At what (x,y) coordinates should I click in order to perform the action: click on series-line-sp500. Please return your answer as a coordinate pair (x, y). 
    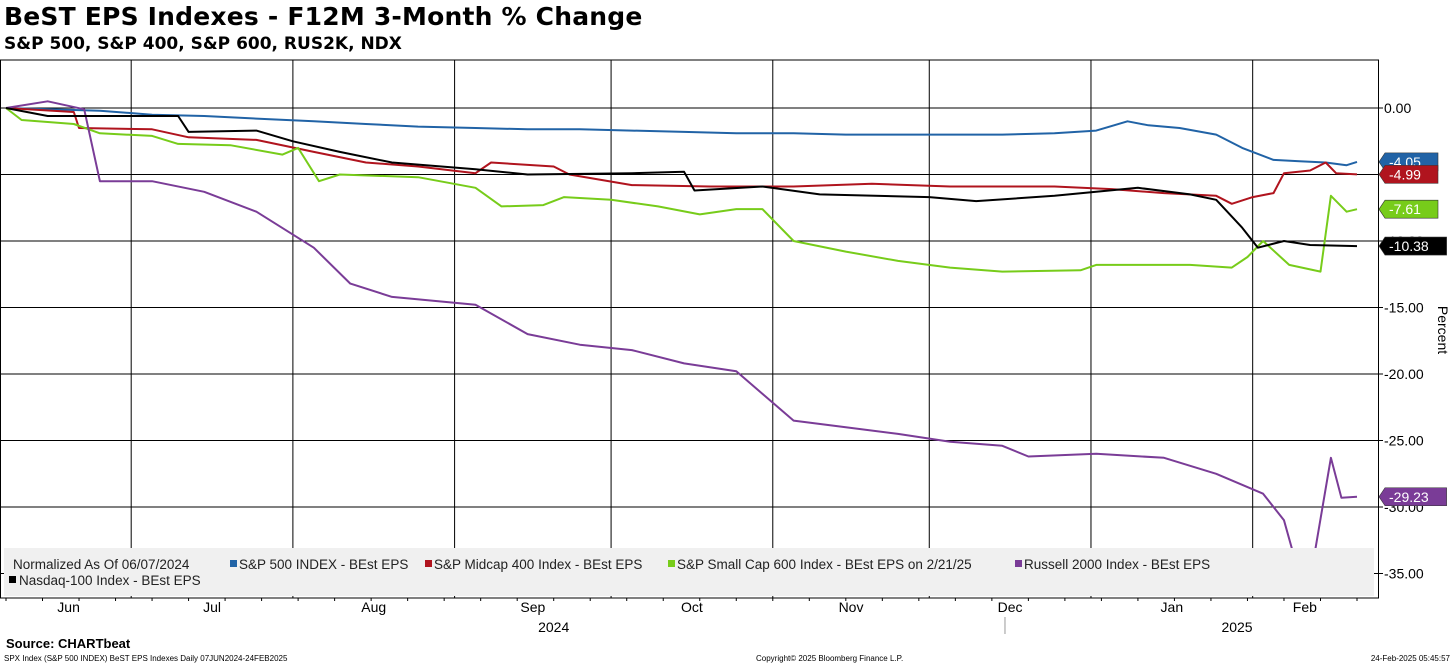
    Looking at the image, I should click on (681, 137).